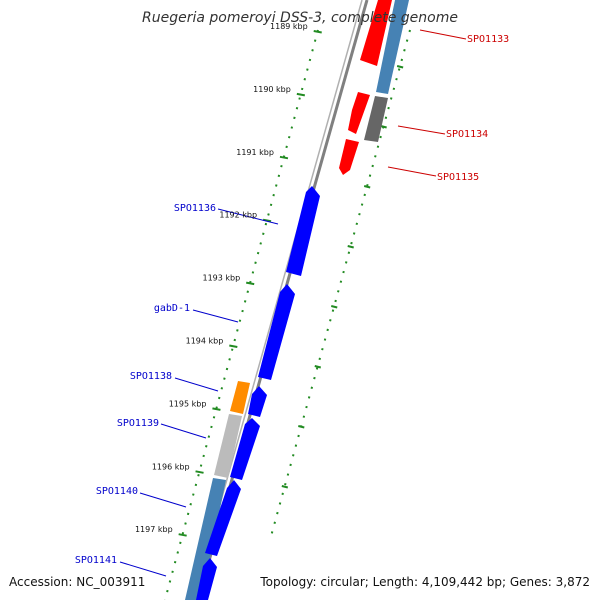 This screenshot has width=600, height=600. What do you see at coordinates (215, 316) in the screenshot?
I see `leader-gabd1` at bounding box center [215, 316].